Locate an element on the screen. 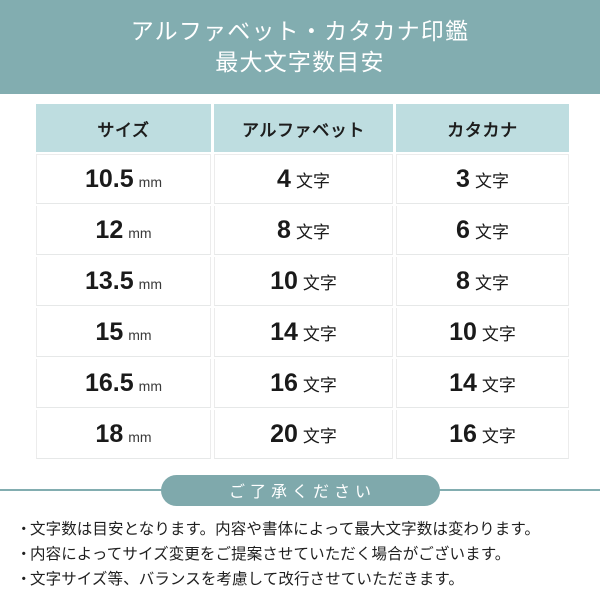 Image resolution: width=600 pixels, height=600 pixels. table-row: 16.5 mm 16 文字 14 文字 is located at coordinates (302, 383).